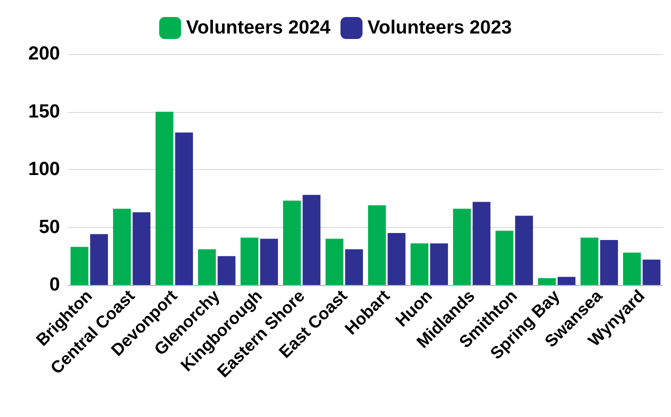  What do you see at coordinates (258, 28) in the screenshot?
I see `legend-label: Volunteers 2024` at bounding box center [258, 28].